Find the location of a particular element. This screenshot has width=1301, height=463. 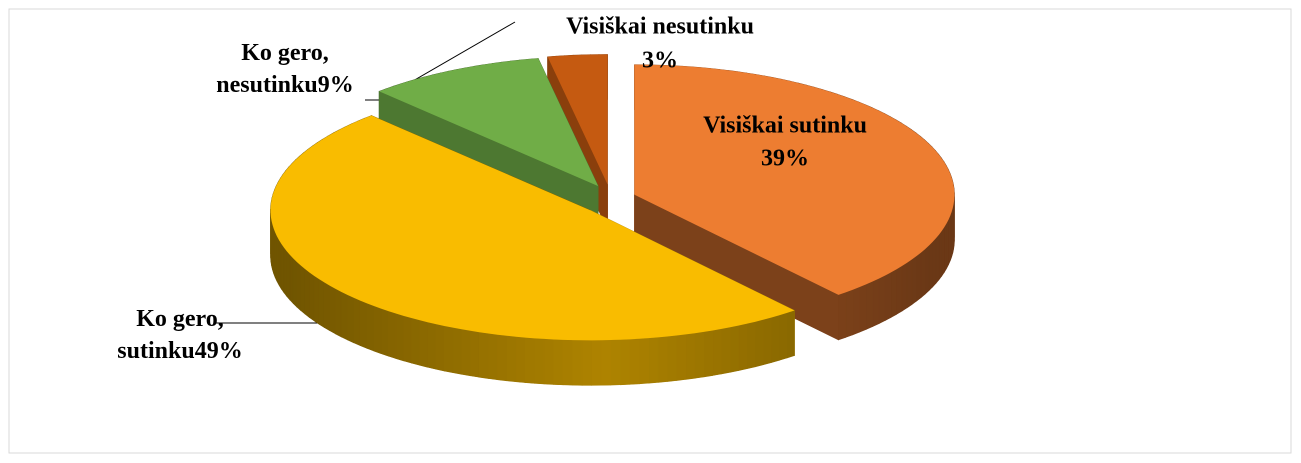

data-label: sutinku49% is located at coordinates (179, 351).